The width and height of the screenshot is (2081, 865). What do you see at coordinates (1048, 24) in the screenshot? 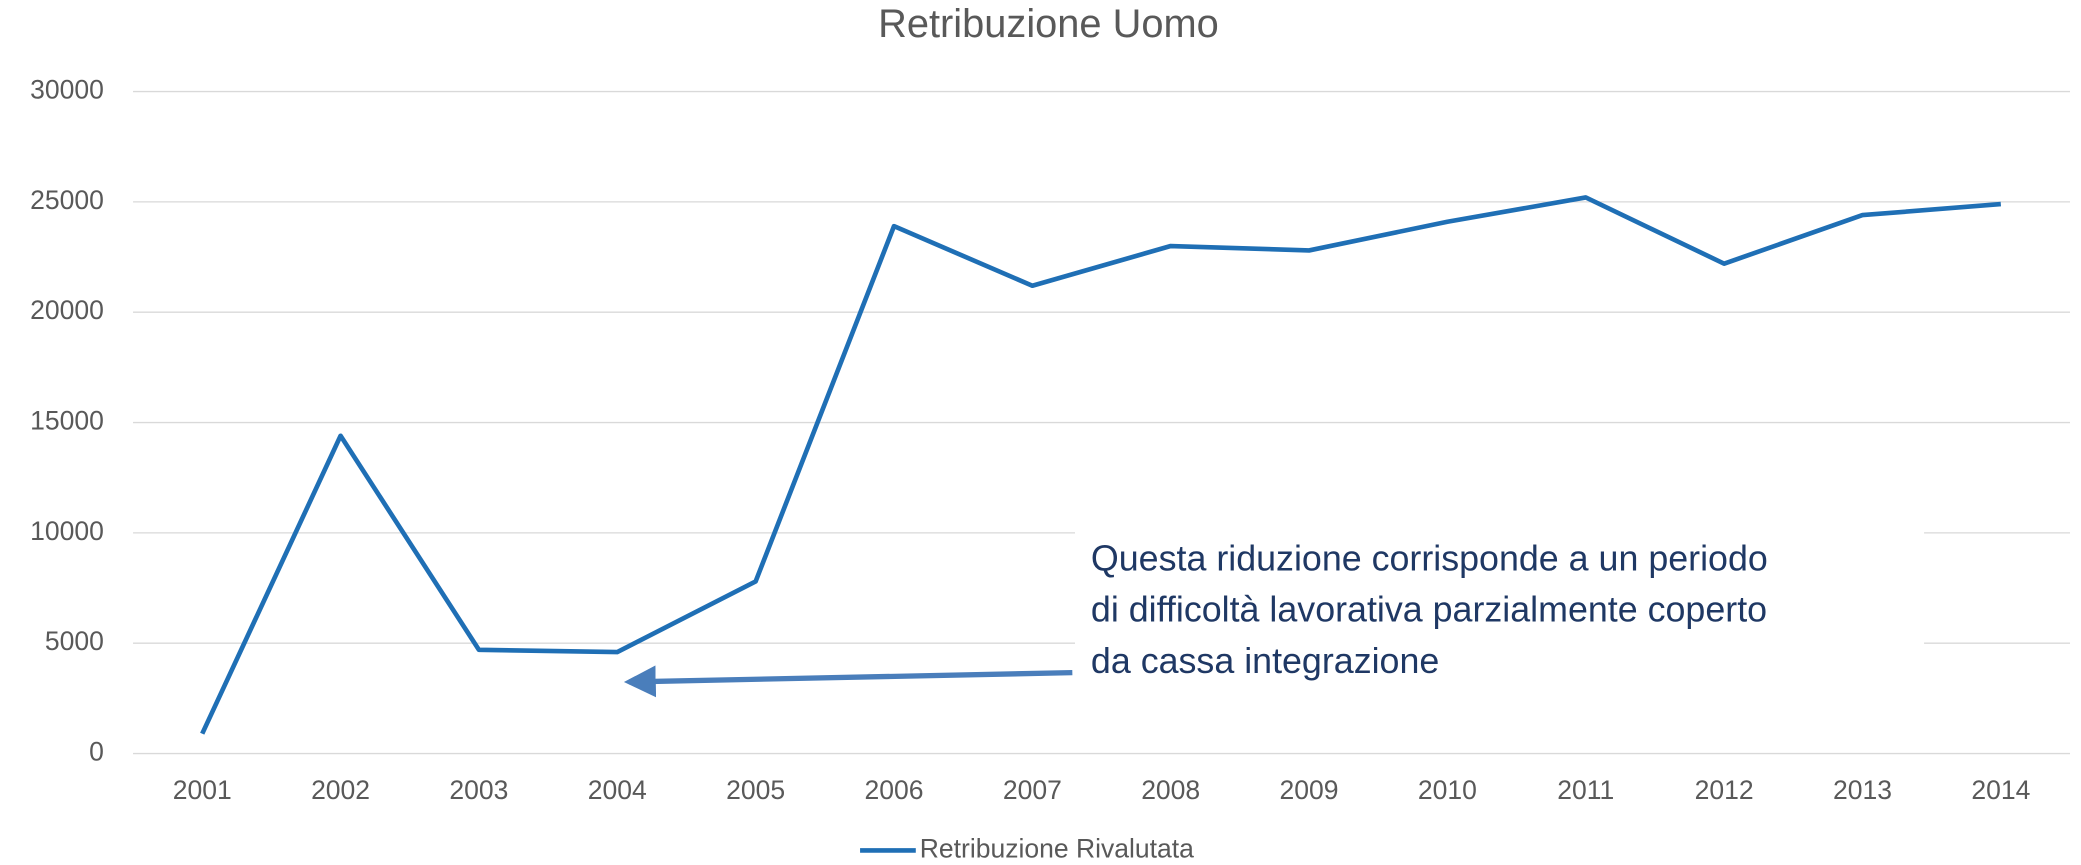
I see `chart-title: Retribuzione Uomo` at bounding box center [1048, 24].